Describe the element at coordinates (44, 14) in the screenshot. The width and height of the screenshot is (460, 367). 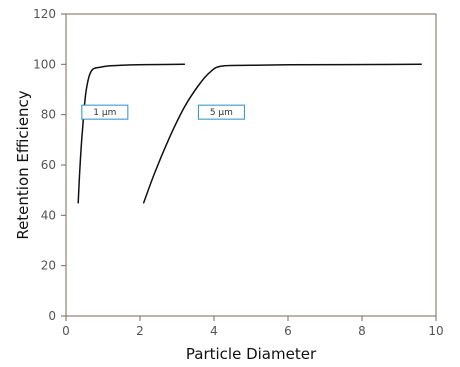
I see `y-tick-label: 120` at that location.